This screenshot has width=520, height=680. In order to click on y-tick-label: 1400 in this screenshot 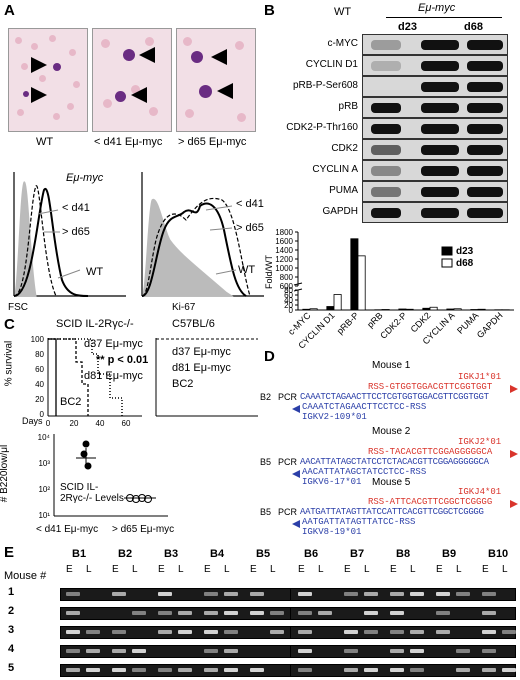, I will do `click(284, 250)`.